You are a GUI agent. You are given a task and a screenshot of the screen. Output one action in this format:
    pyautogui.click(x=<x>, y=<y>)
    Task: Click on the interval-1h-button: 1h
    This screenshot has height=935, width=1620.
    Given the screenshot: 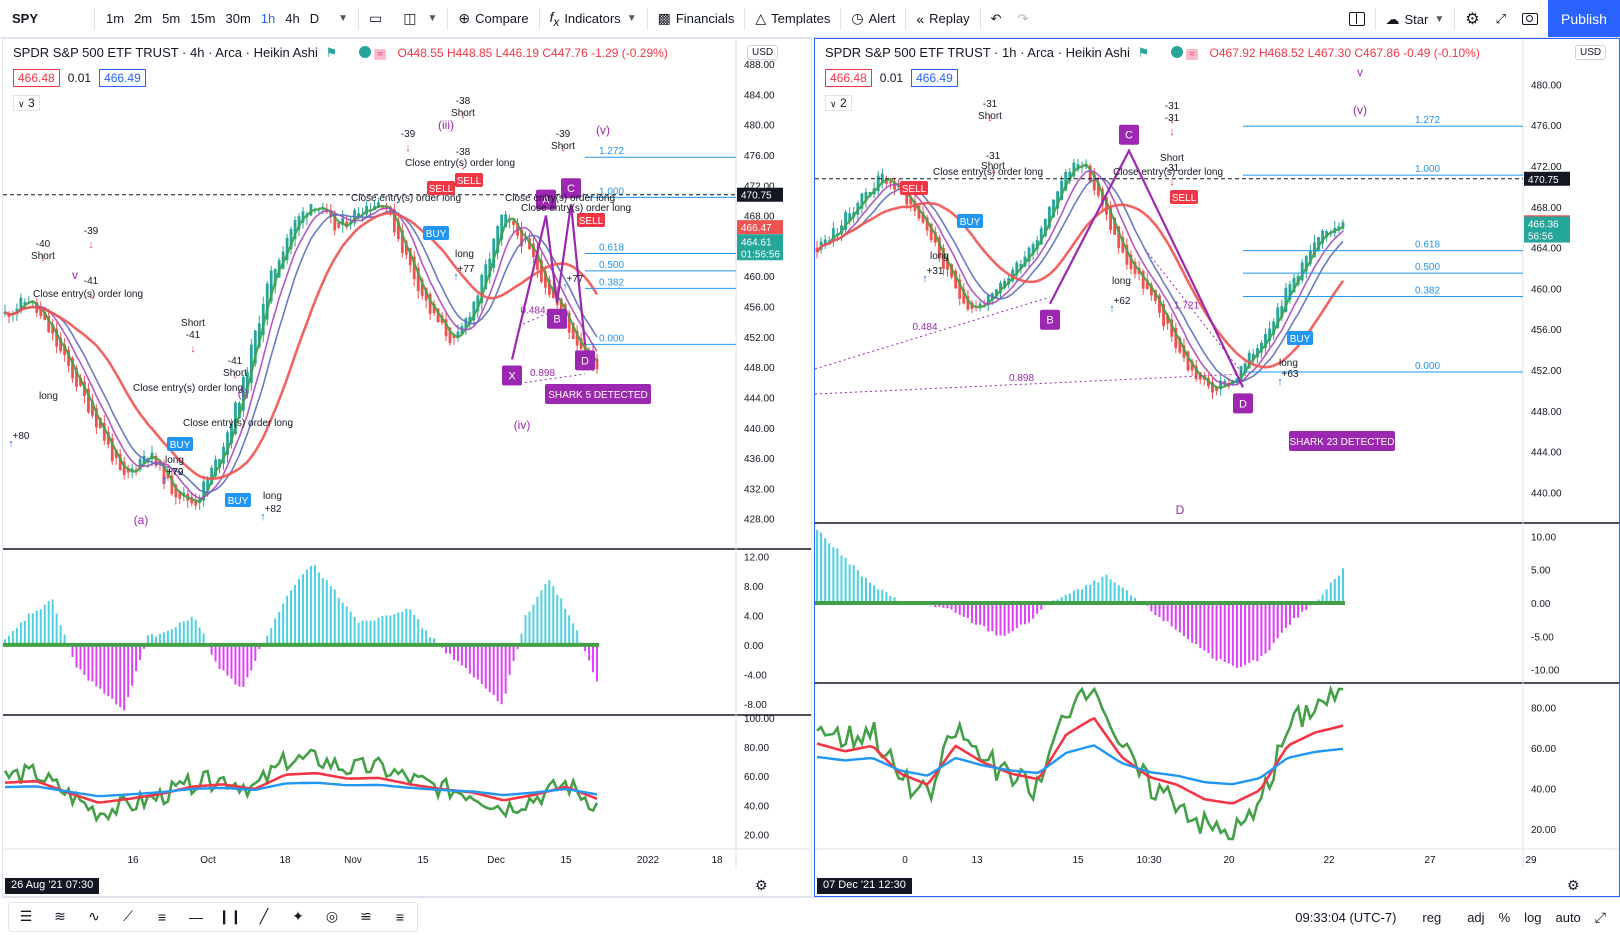 What is the action you would take?
    pyautogui.click(x=268, y=18)
    